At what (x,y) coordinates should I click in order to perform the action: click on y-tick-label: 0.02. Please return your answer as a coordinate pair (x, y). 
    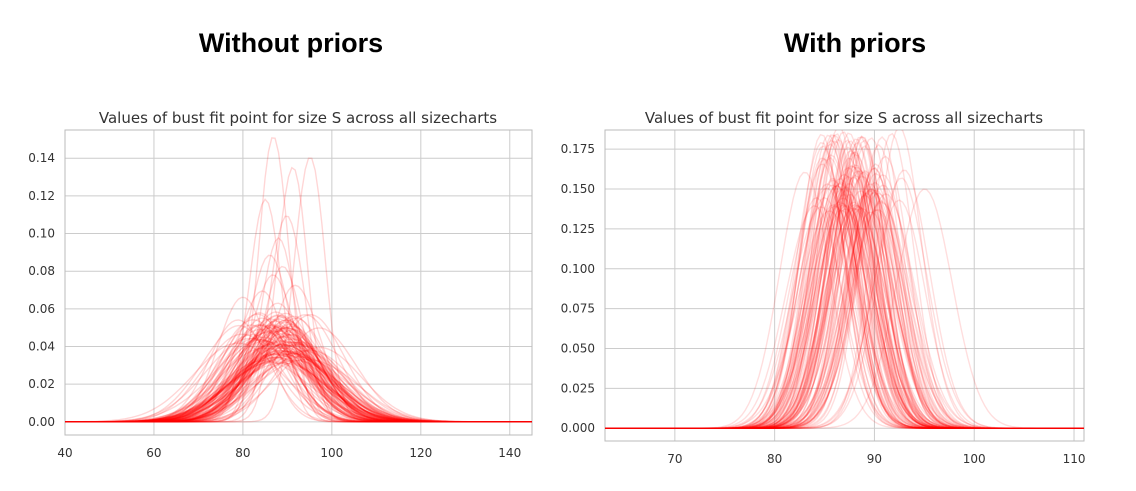
    Looking at the image, I should click on (41, 384).